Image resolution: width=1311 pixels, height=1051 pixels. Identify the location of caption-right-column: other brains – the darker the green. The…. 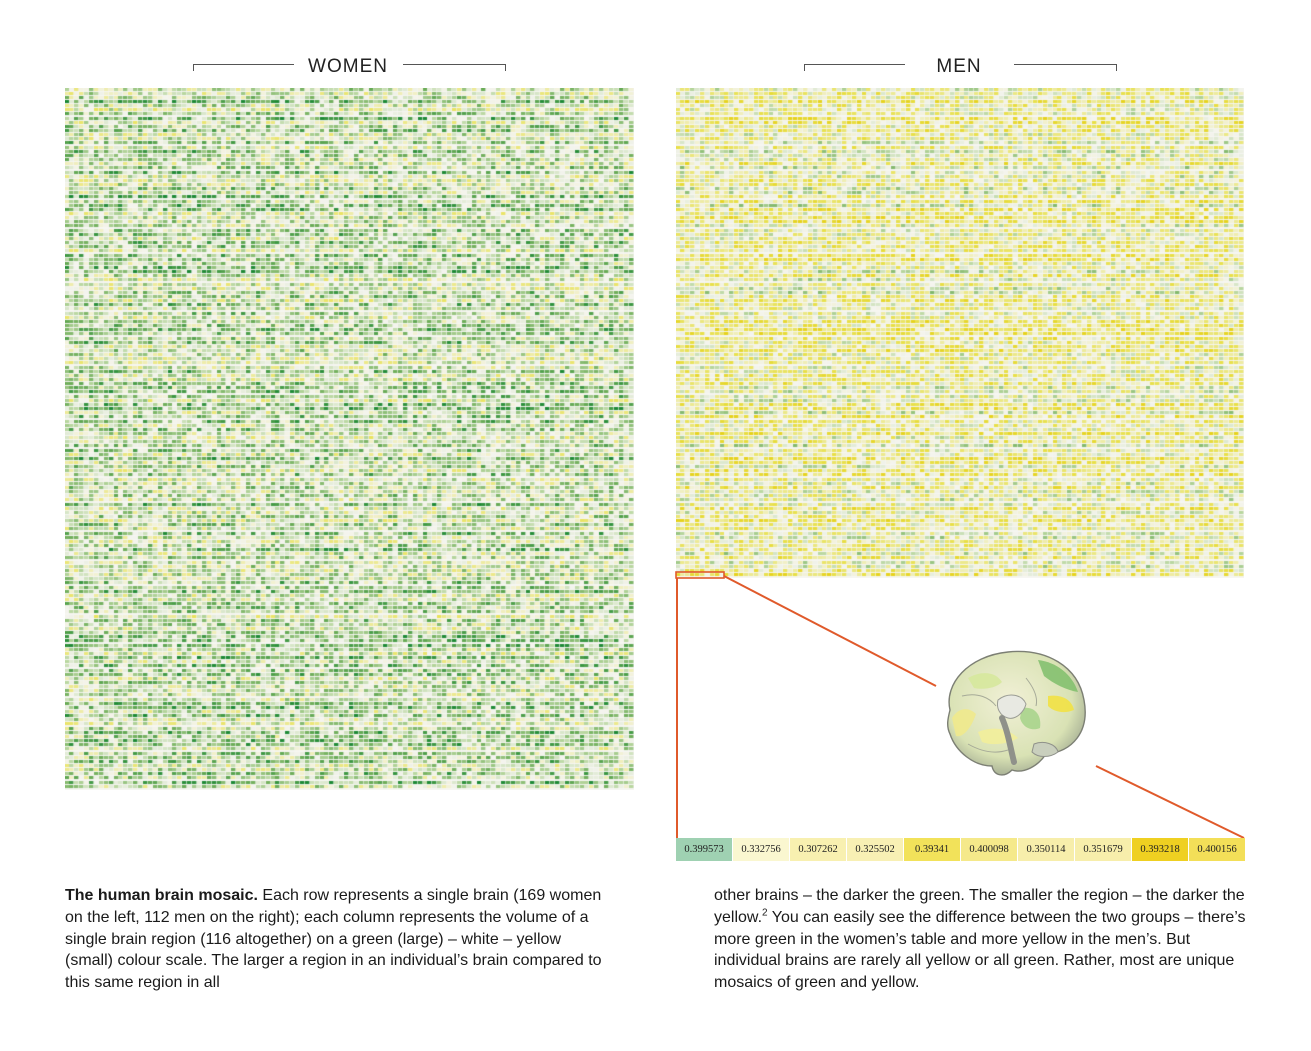
(984, 939).